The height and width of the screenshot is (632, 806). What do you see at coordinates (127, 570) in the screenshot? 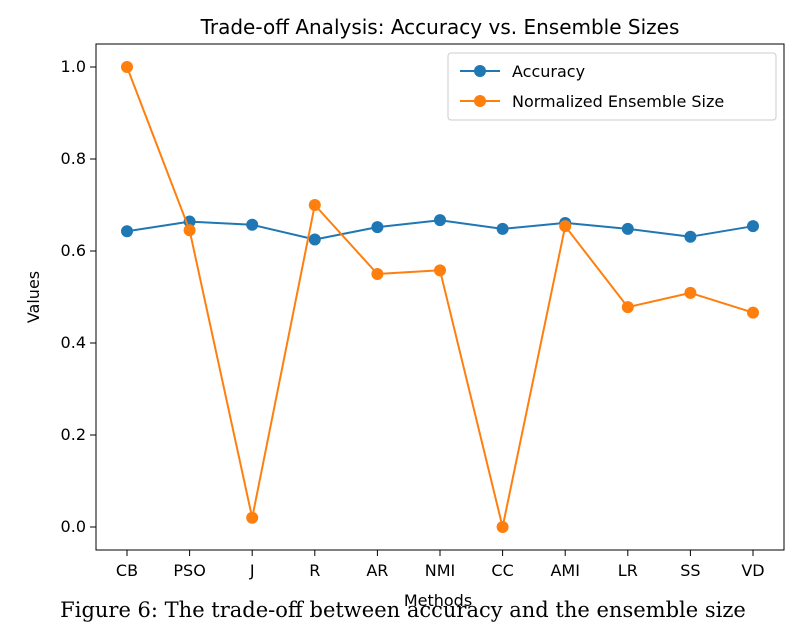
I see `x-tick-label: CB` at bounding box center [127, 570].